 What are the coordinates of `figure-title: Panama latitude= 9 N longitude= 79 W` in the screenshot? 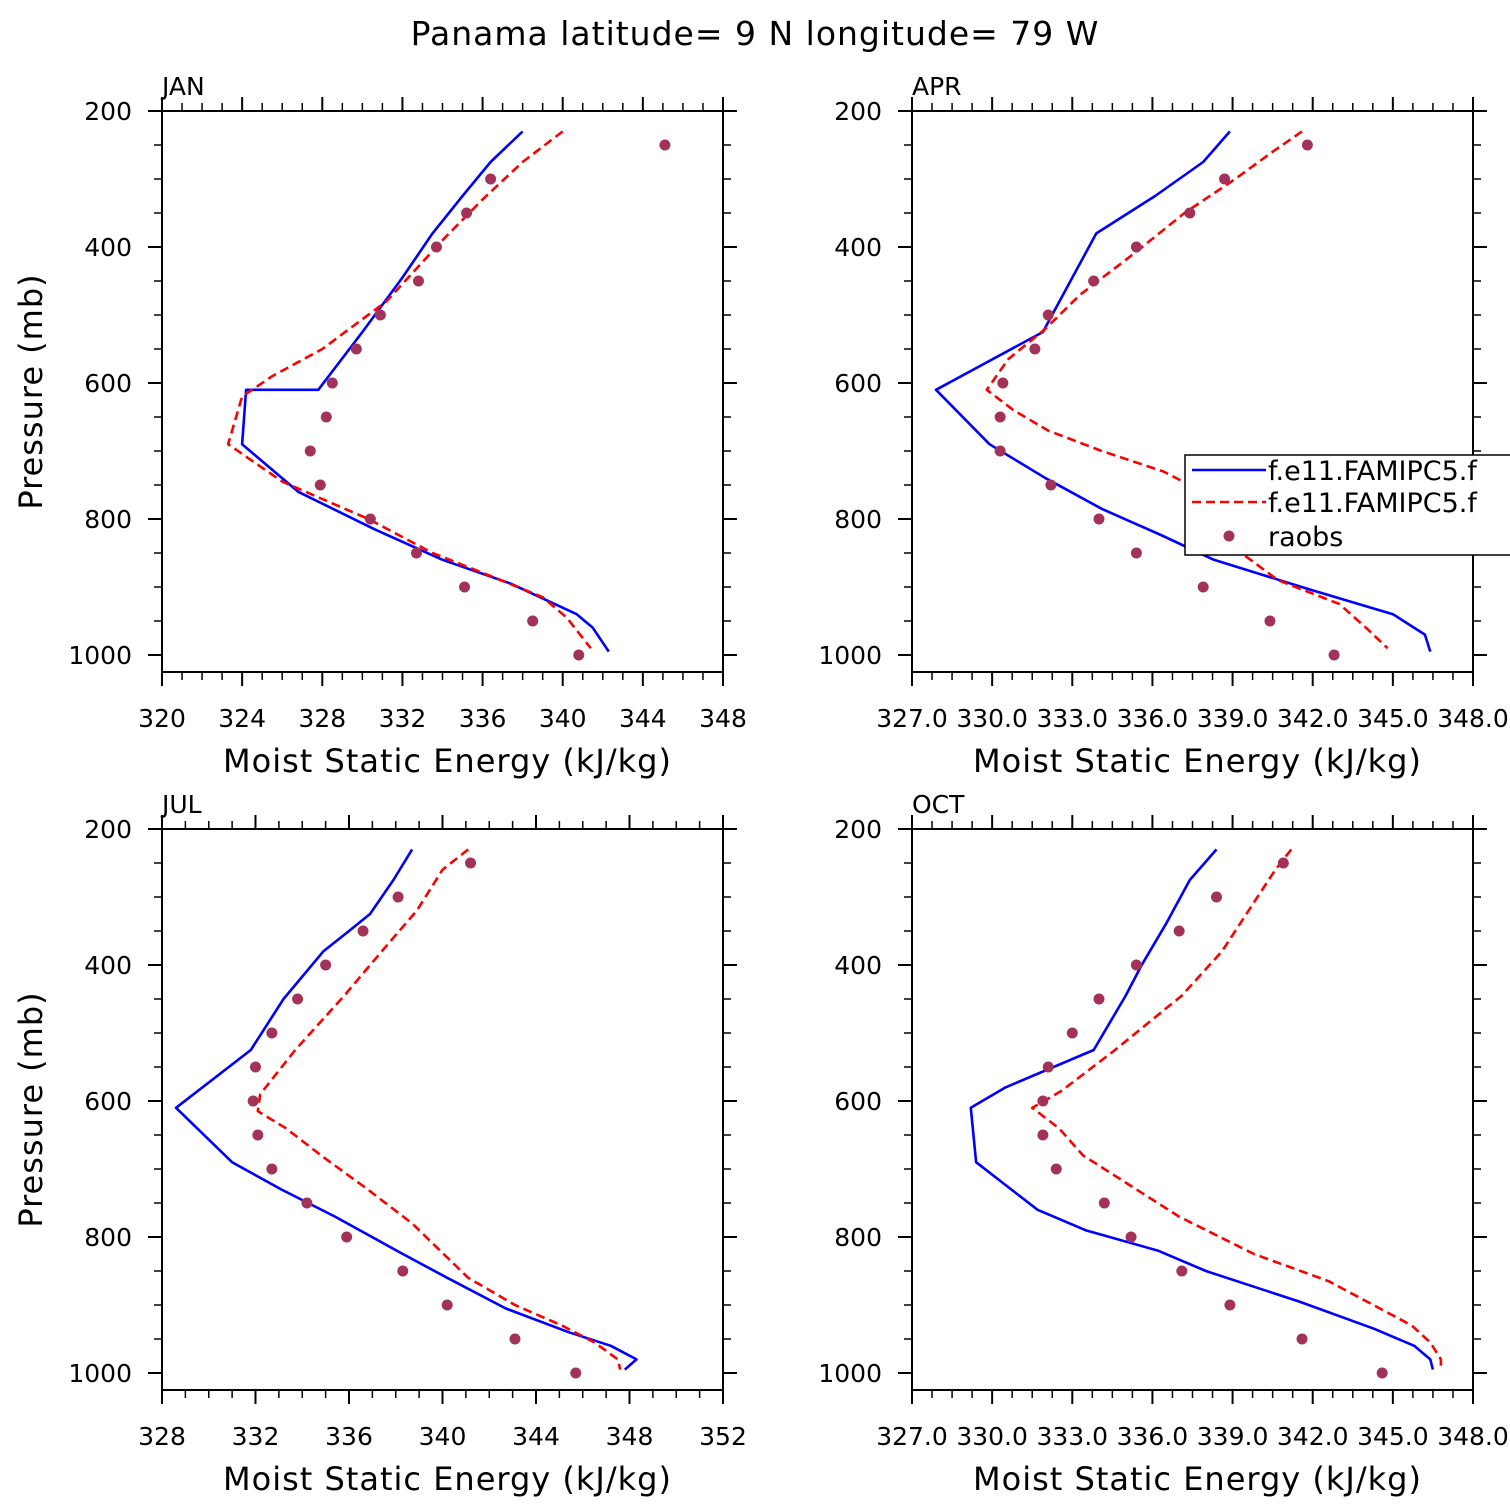 It's located at (755, 33).